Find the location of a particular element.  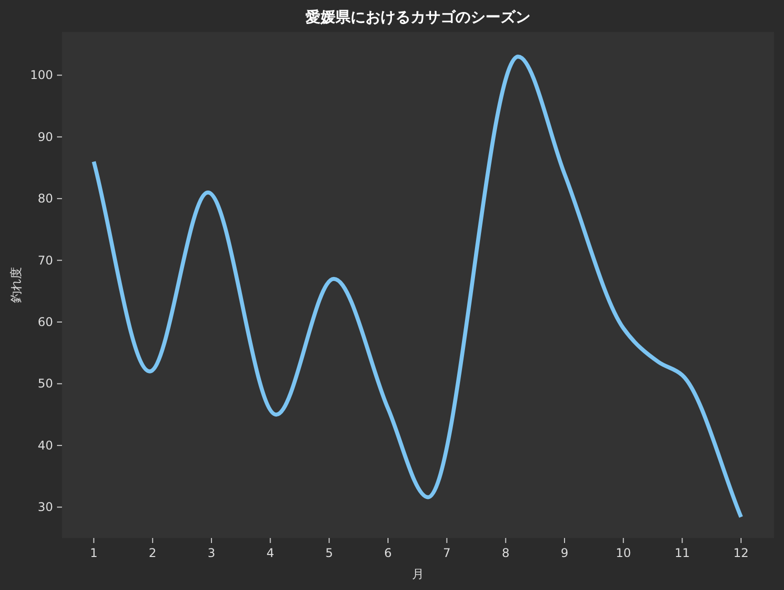

x-tick-label: 10 is located at coordinates (624, 553).